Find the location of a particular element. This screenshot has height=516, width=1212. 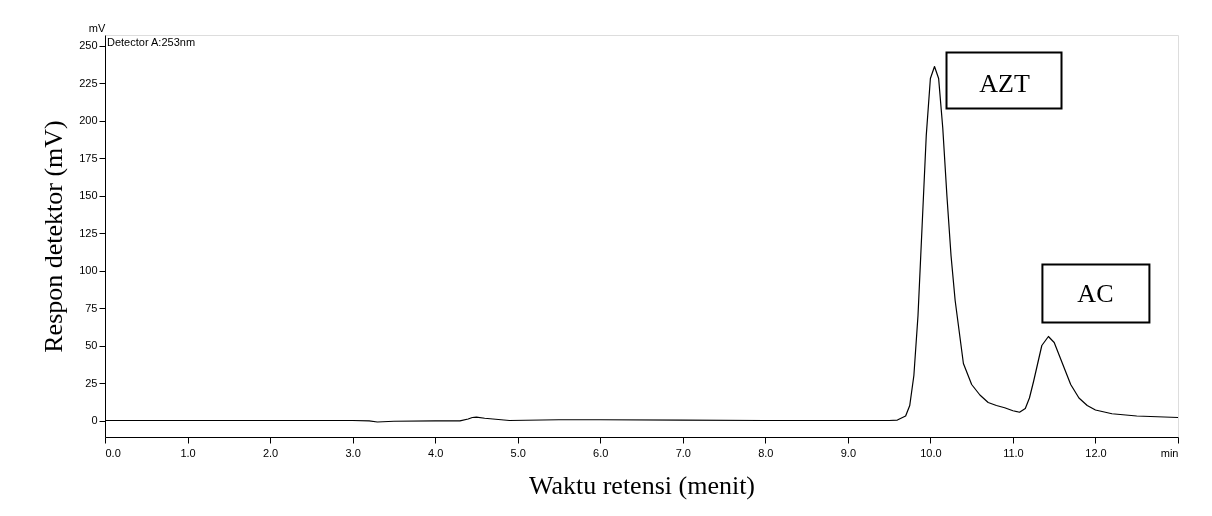

x-tick-label: 12.0 is located at coordinates (1096, 452).